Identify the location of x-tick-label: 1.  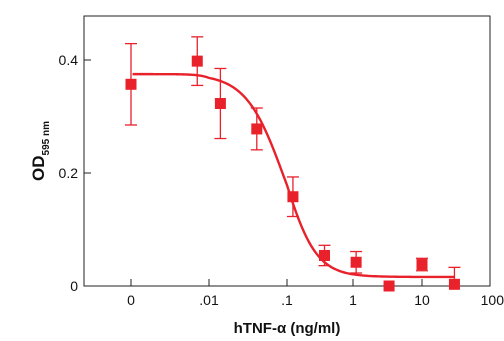
(353, 300).